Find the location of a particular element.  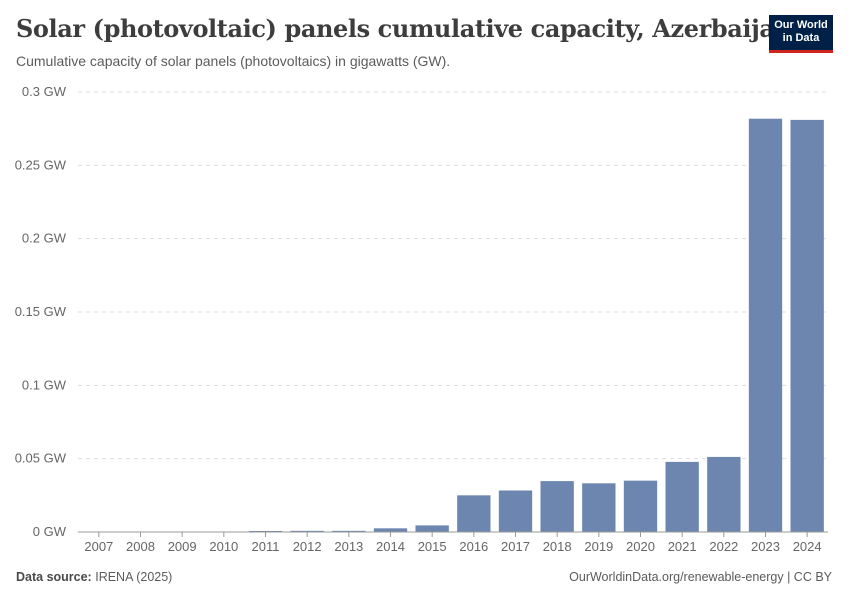

bar-2014 is located at coordinates (390, 530).